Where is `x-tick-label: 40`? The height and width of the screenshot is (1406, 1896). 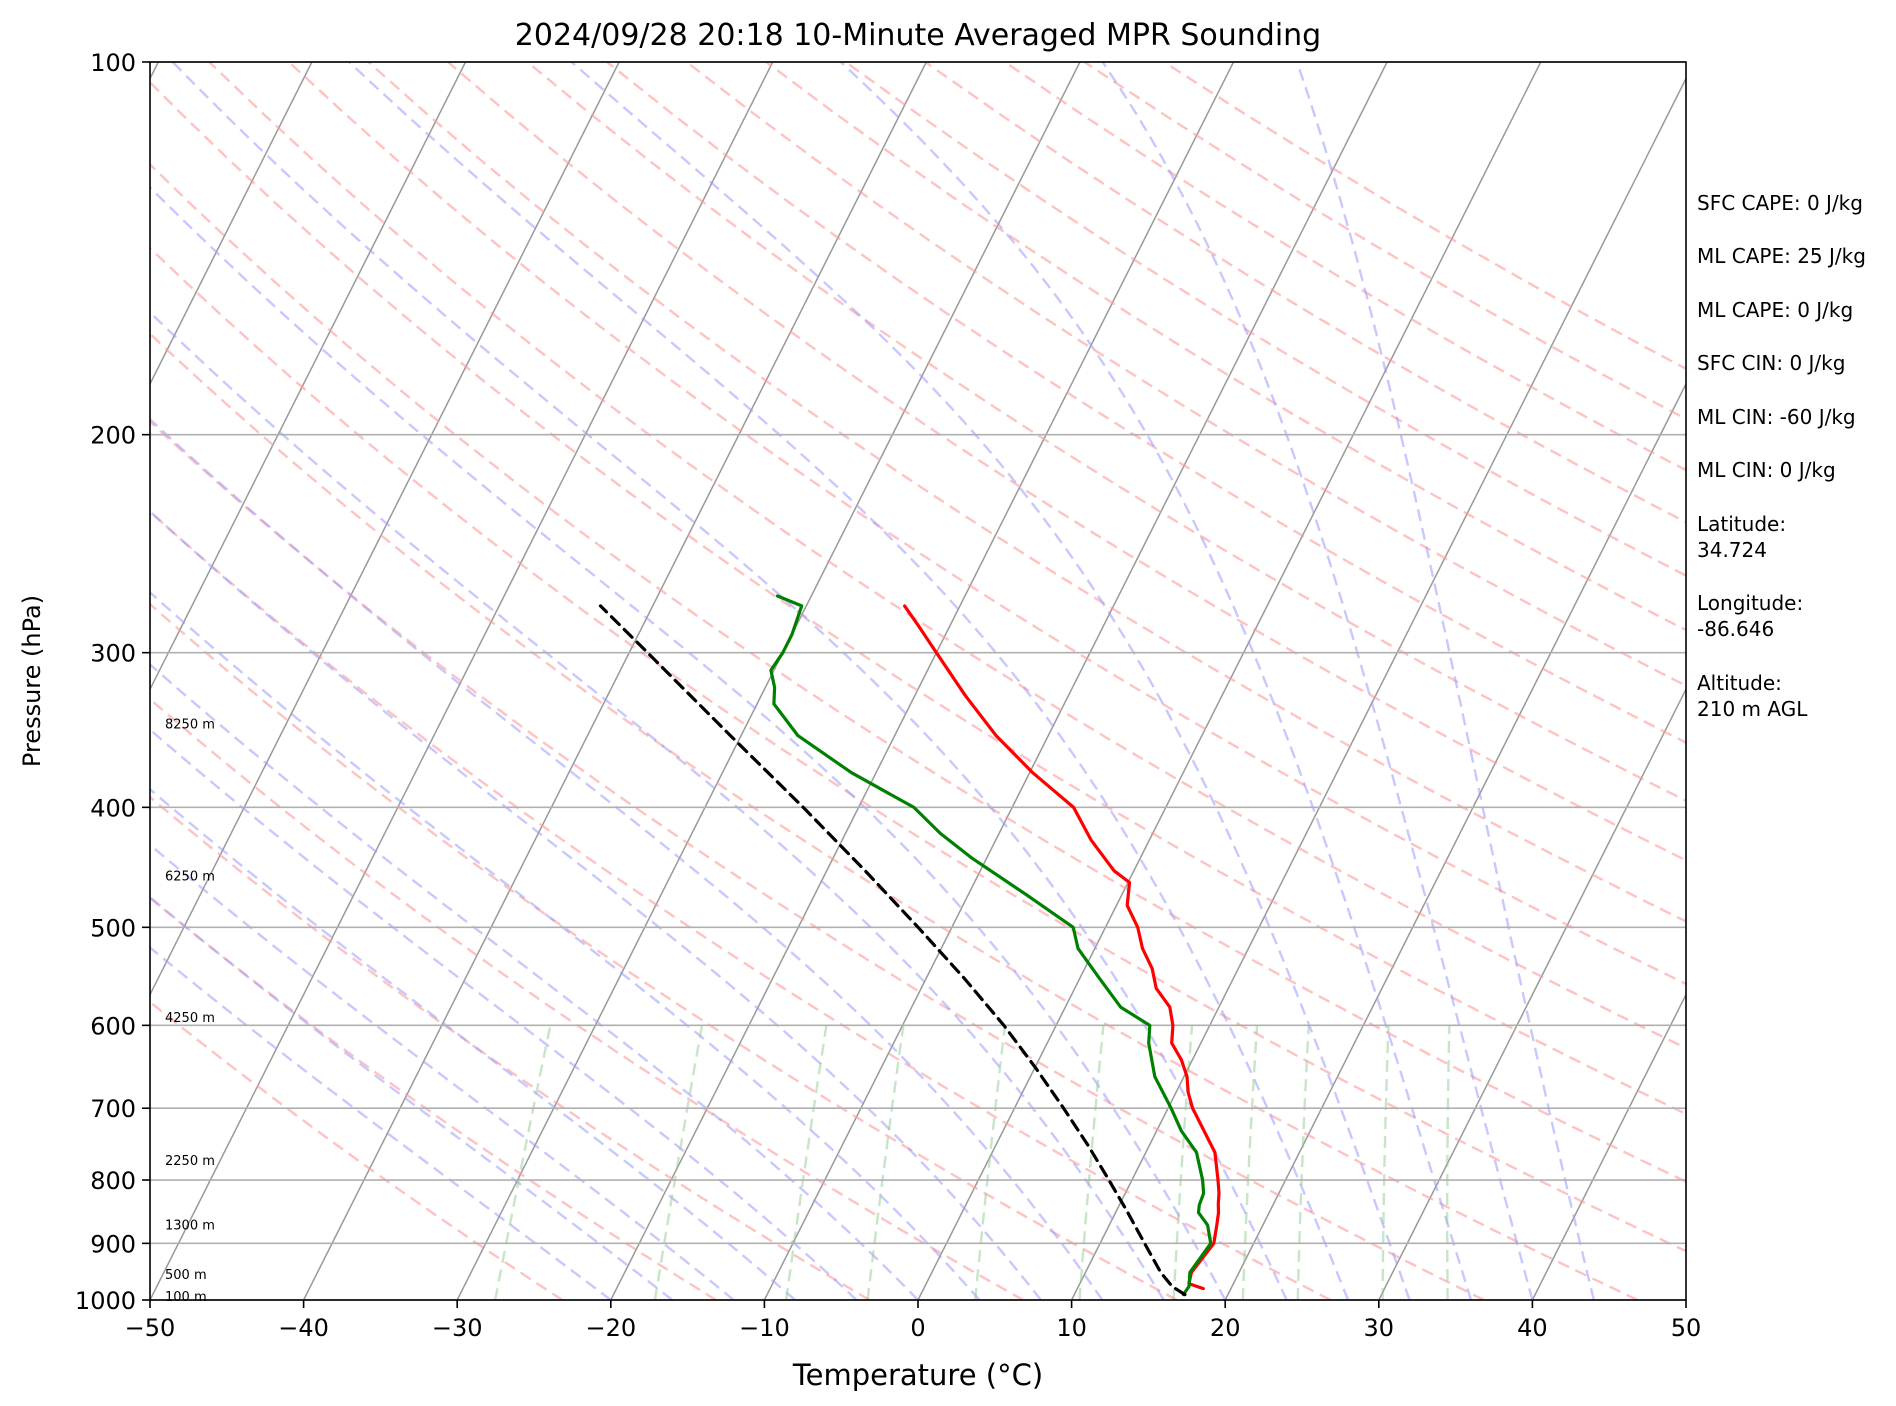 x-tick-label: 40 is located at coordinates (1532, 1328).